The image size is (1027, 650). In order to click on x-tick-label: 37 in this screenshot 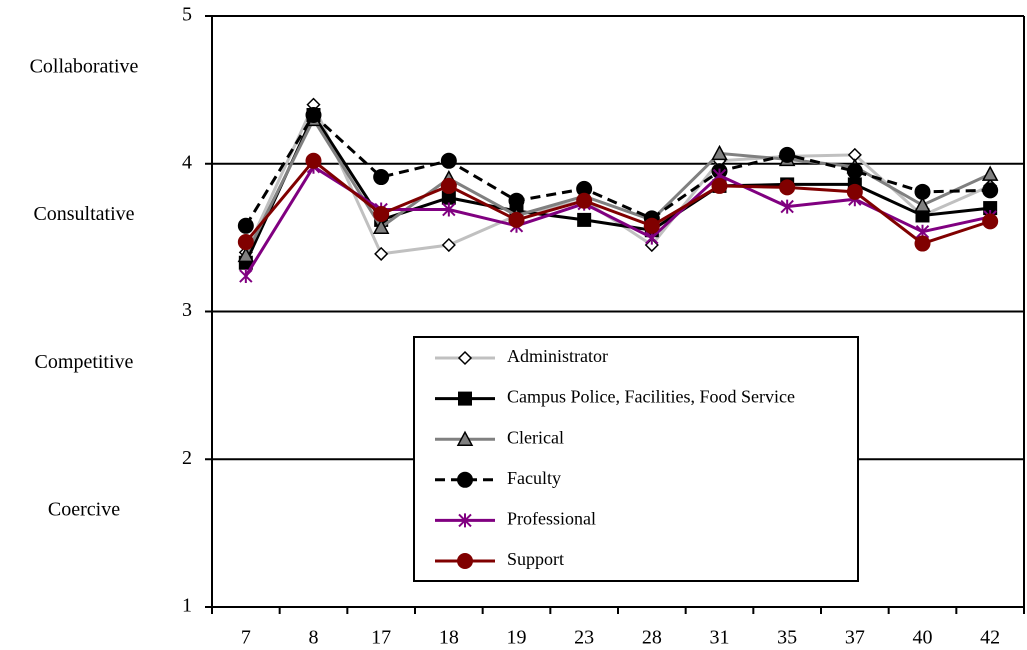, I will do `click(855, 638)`.